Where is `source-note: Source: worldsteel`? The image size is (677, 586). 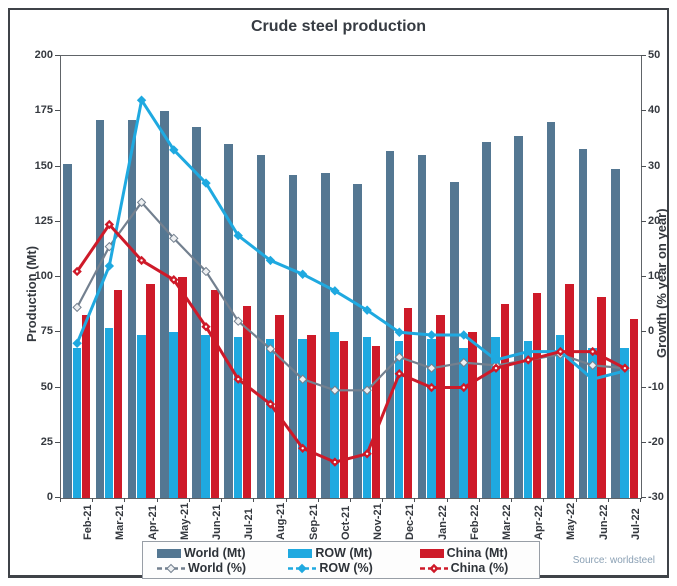
source-note: Source: worldsteel is located at coordinates (613, 560).